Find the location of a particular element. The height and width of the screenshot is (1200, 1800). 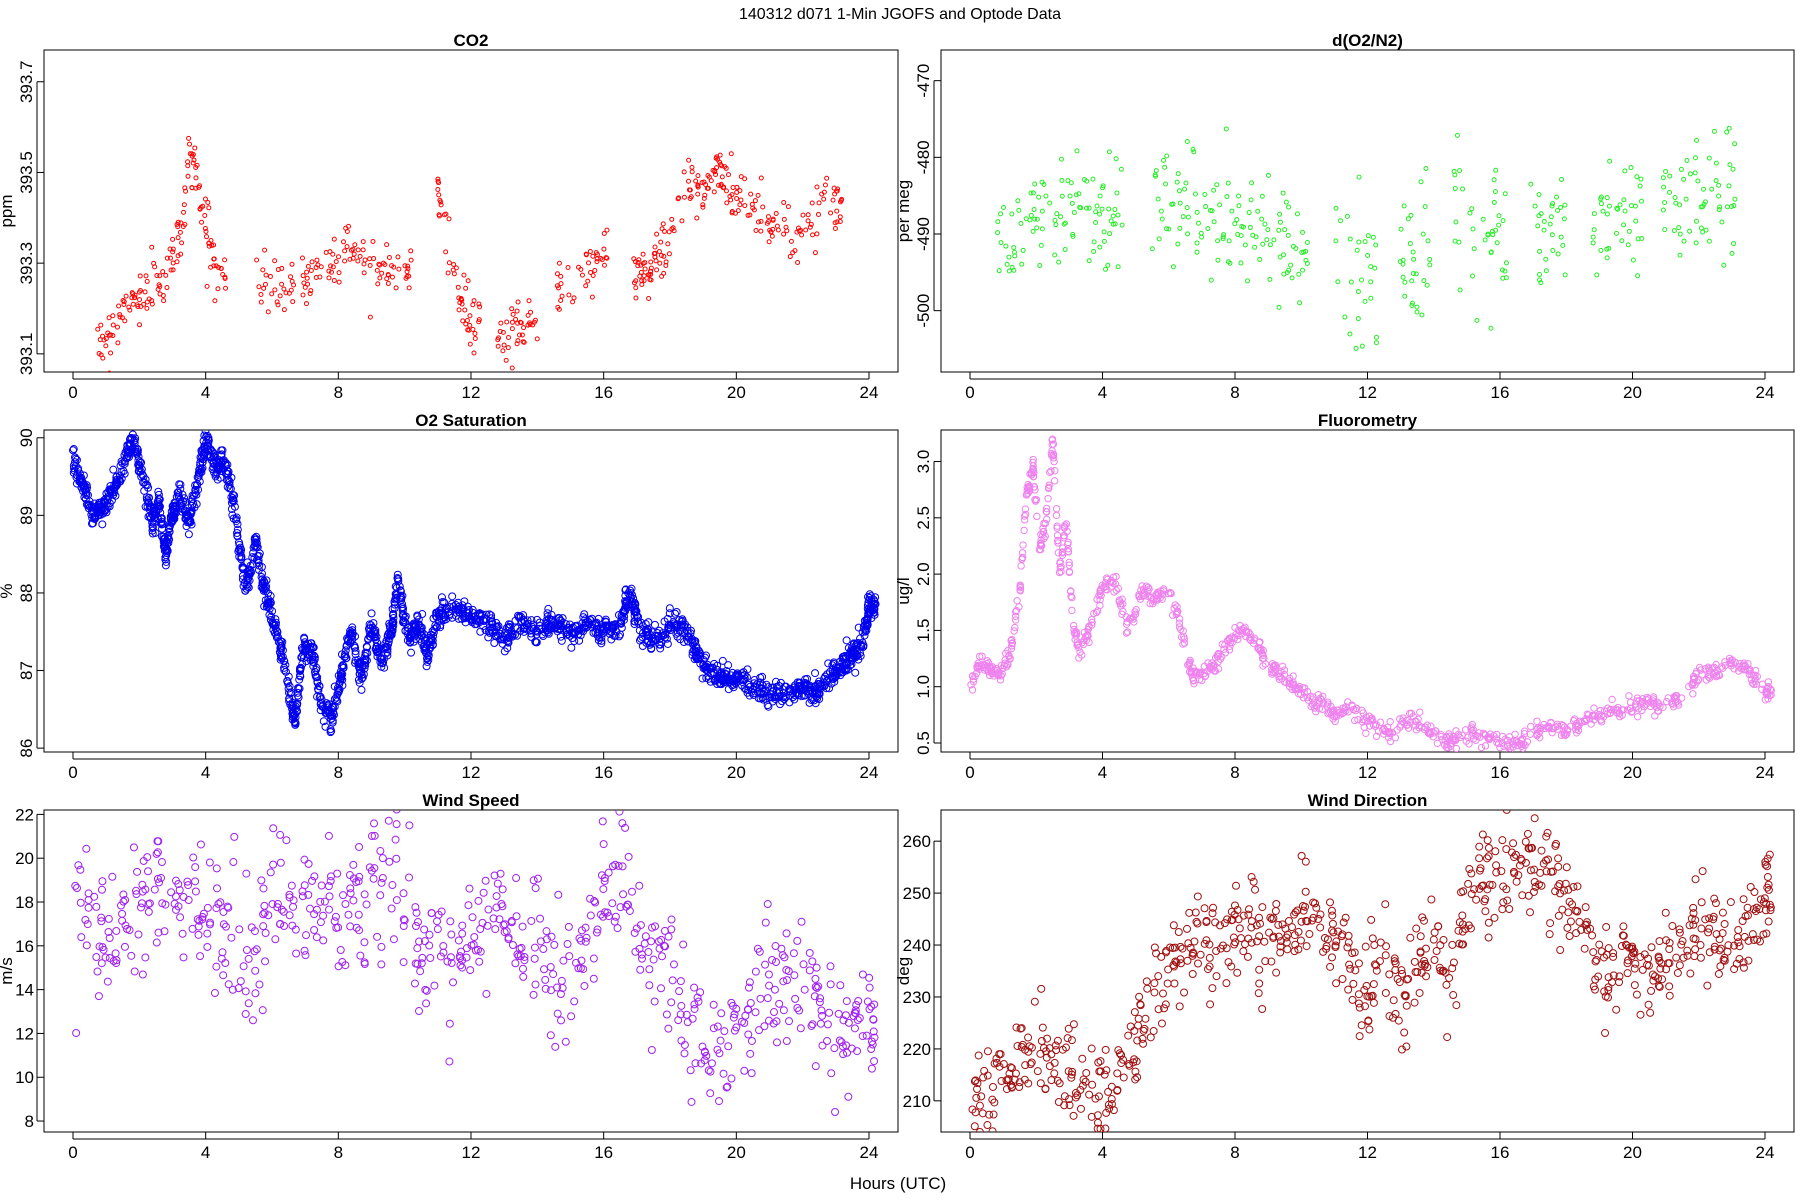

y-tick-label: 3.0 is located at coordinates (923, 462).